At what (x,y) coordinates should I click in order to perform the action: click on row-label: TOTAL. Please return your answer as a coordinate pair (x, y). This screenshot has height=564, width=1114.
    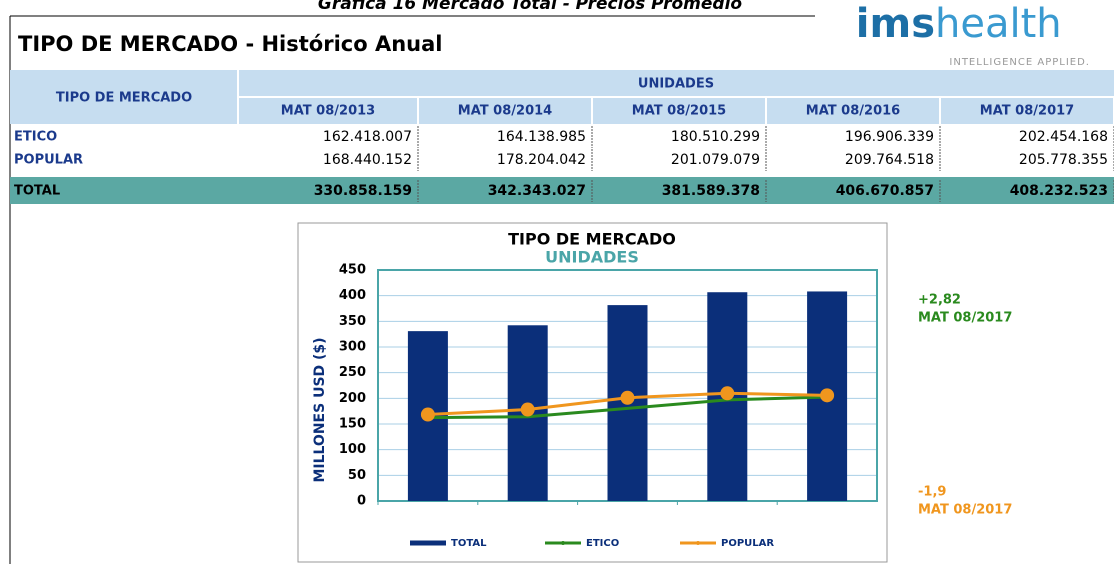
    Looking at the image, I should click on (37, 191).